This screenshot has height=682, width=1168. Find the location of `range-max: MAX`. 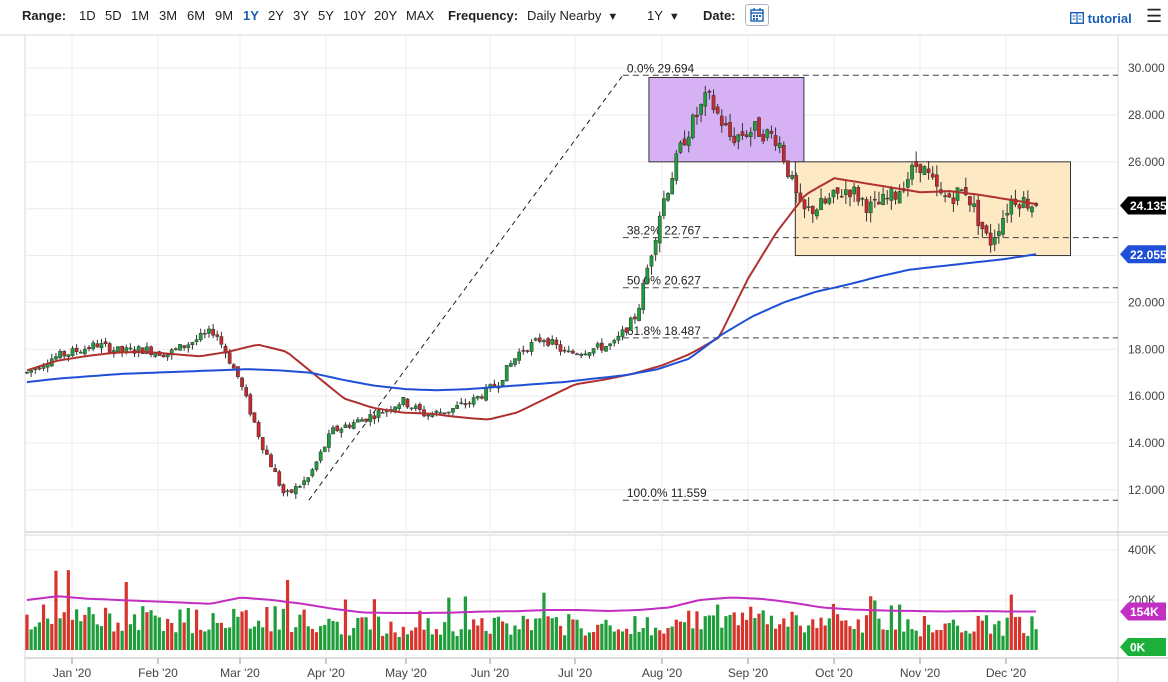

range-max: MAX is located at coordinates (420, 15).